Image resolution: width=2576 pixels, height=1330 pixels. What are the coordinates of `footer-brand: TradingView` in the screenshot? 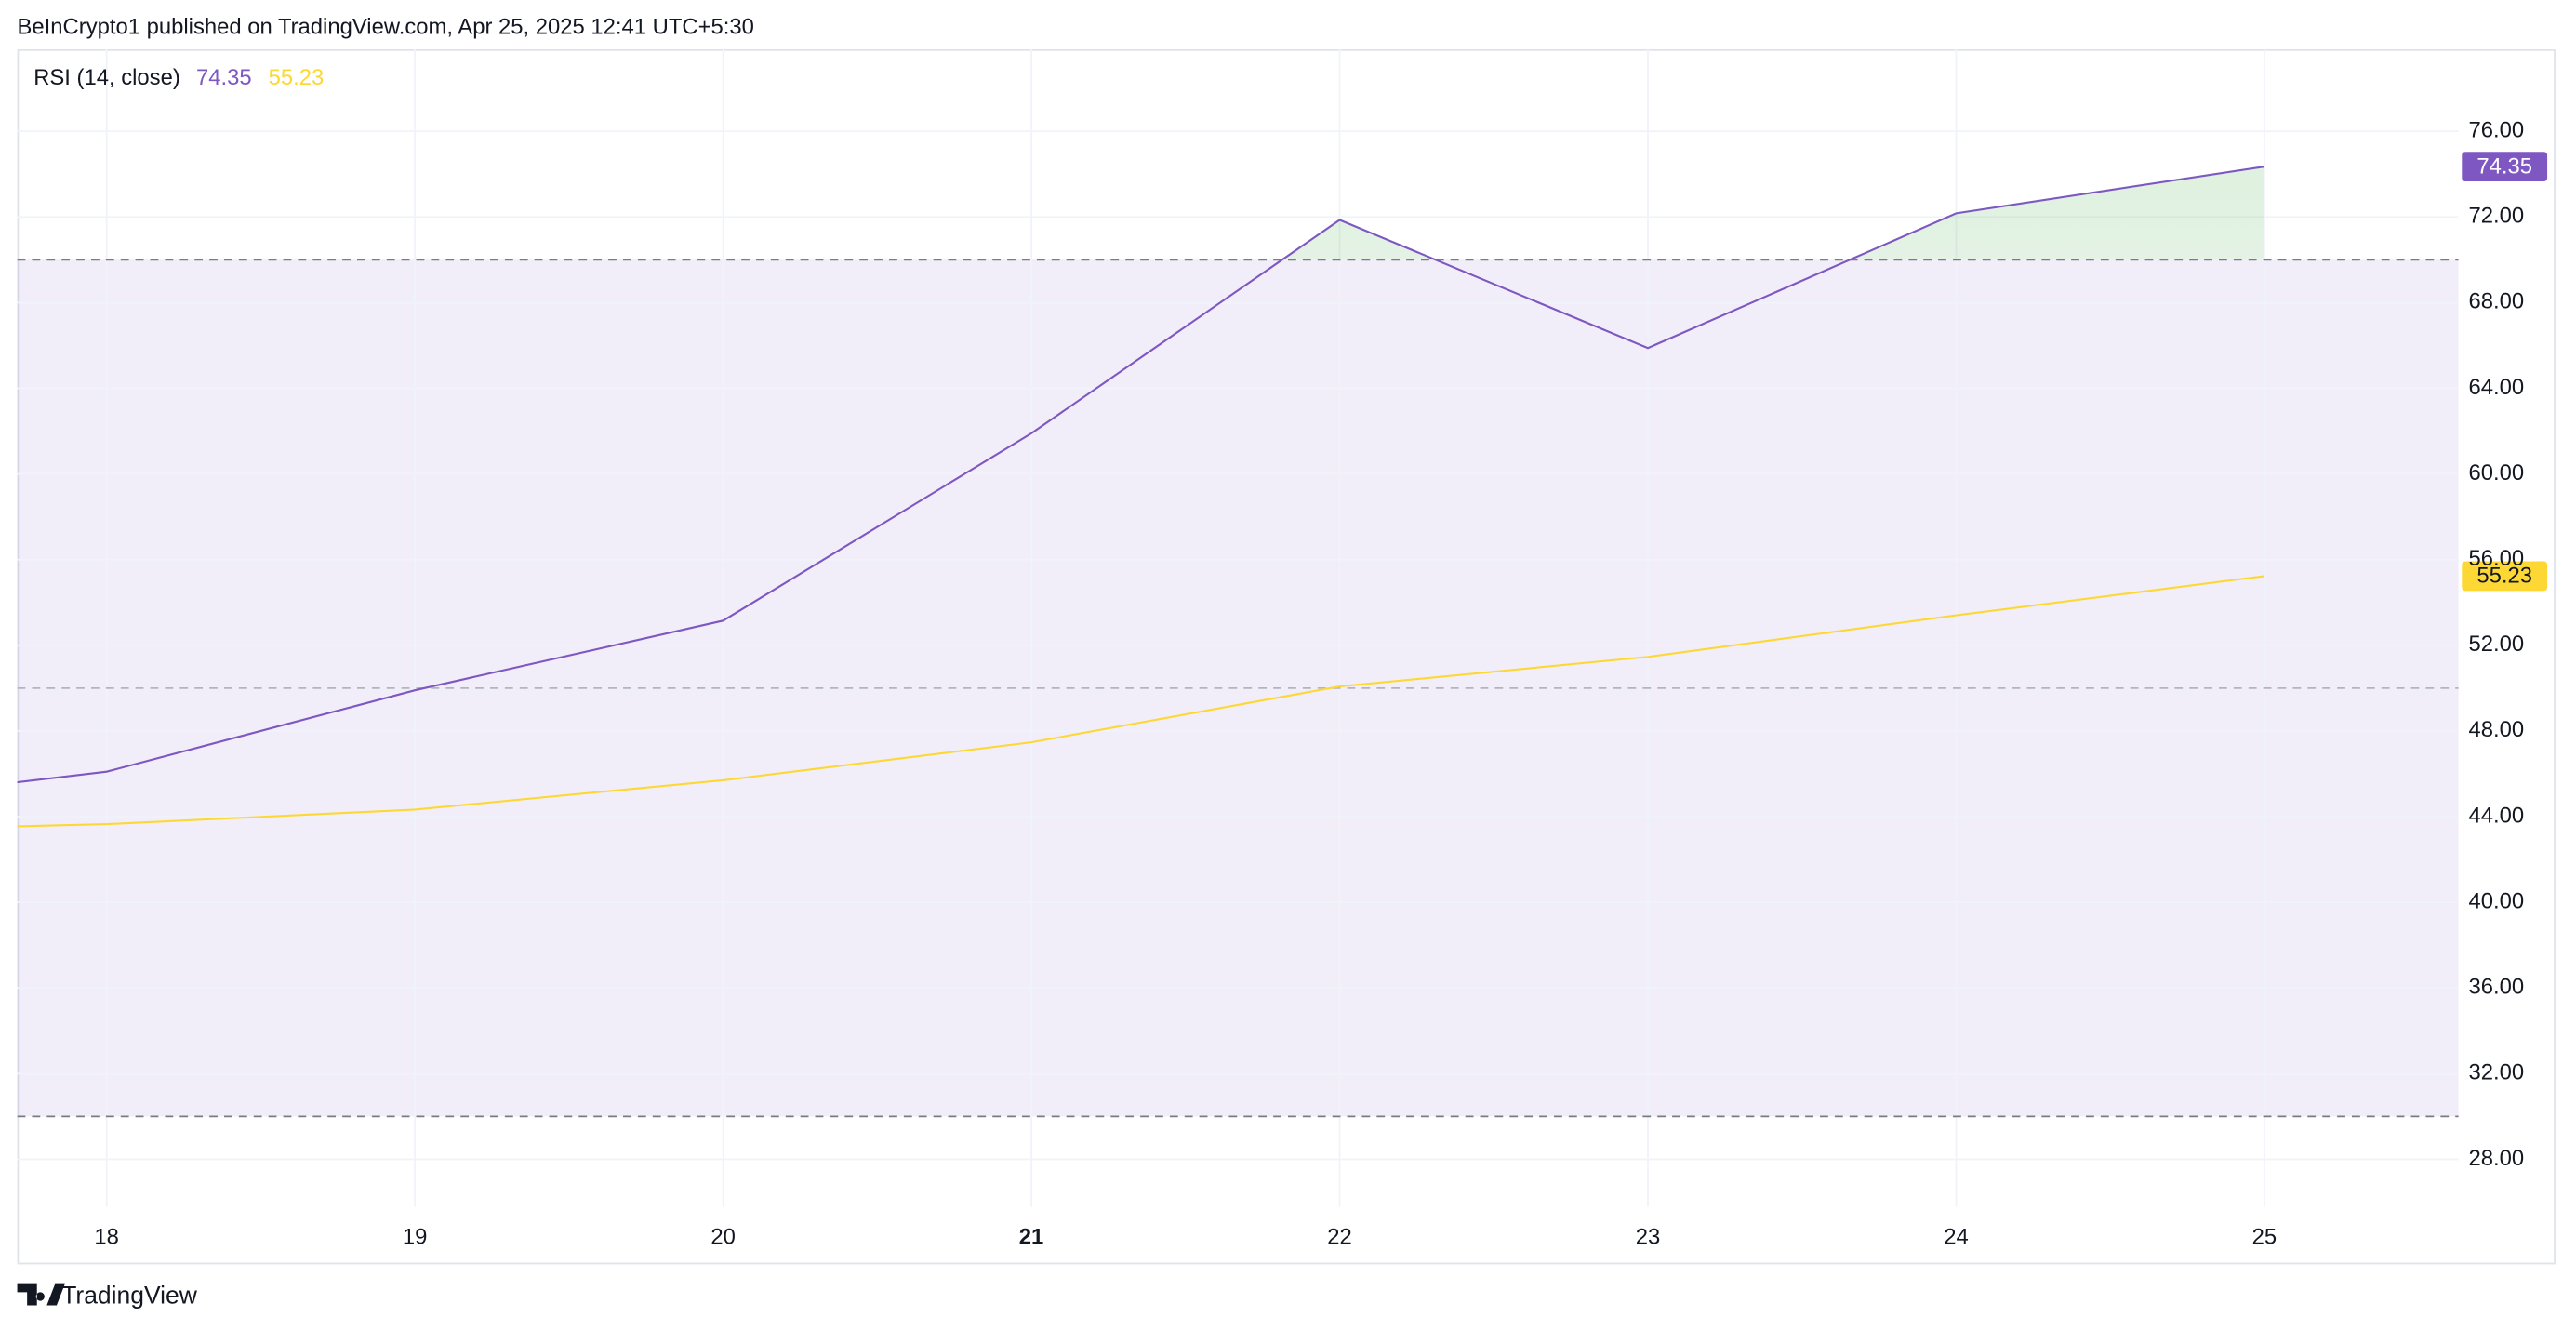 It's located at (129, 1296).